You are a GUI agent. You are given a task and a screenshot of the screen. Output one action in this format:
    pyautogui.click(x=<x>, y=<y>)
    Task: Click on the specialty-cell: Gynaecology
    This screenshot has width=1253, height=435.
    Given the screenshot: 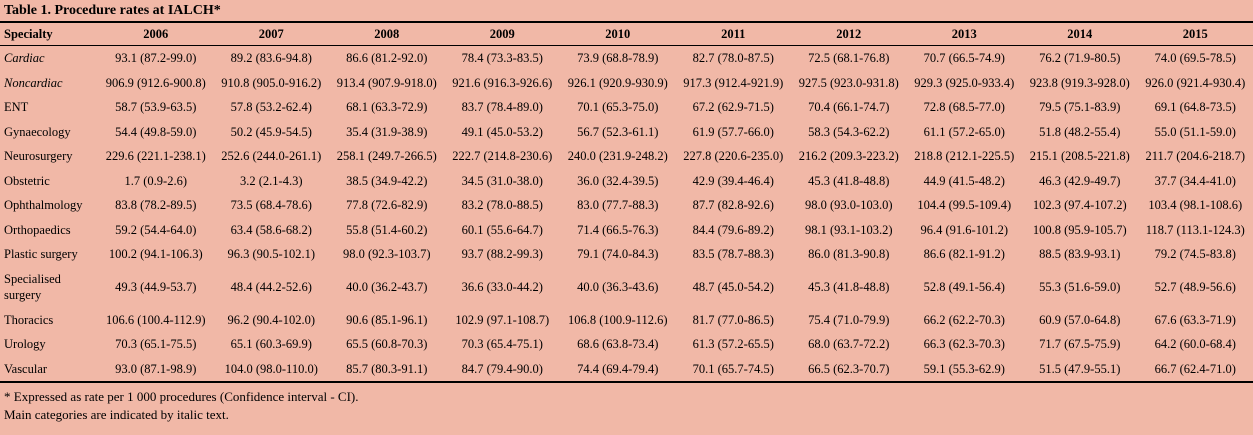 What is the action you would take?
    pyautogui.click(x=37, y=131)
    